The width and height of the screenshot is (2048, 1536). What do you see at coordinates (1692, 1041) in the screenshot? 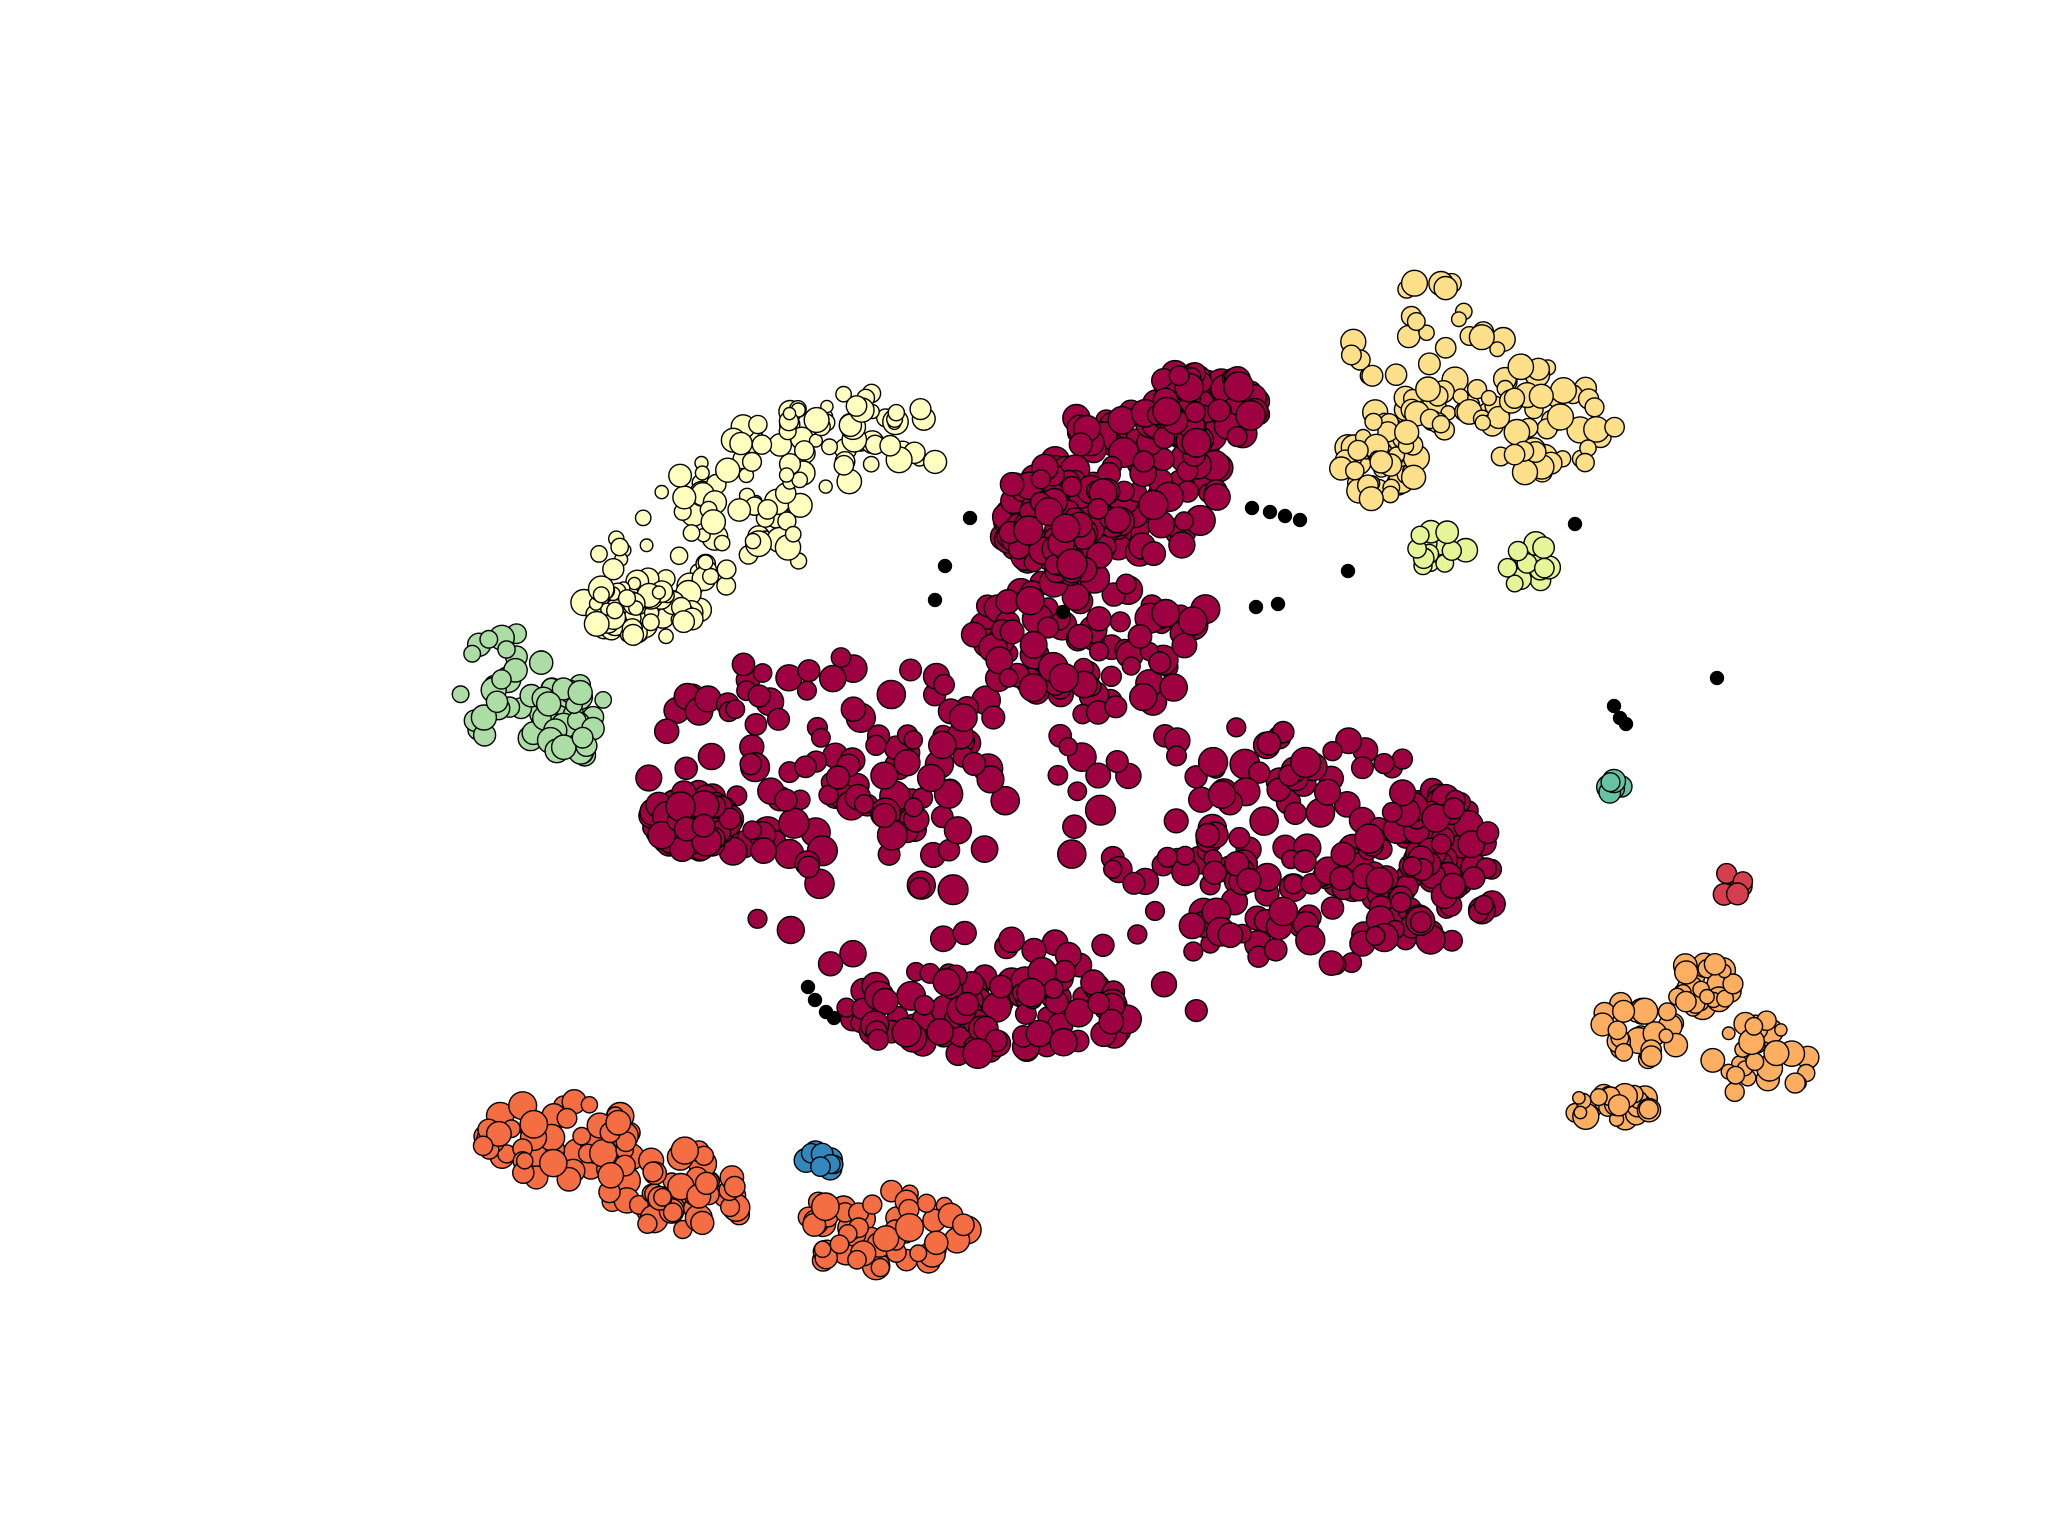
I see `cluster-orange-right` at bounding box center [1692, 1041].